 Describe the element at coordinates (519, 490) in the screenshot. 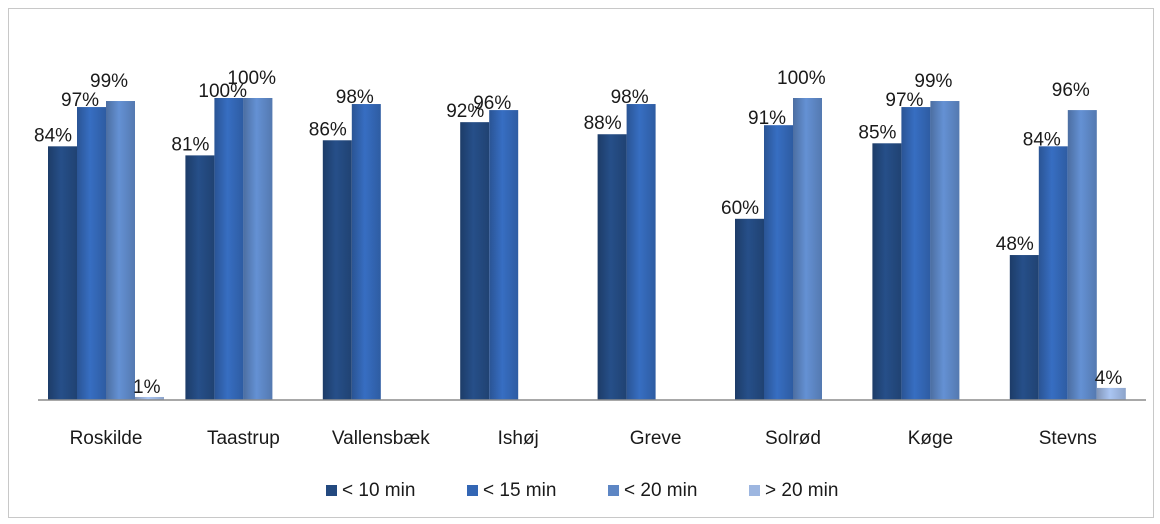

I see `legend-label: < 15 min` at that location.